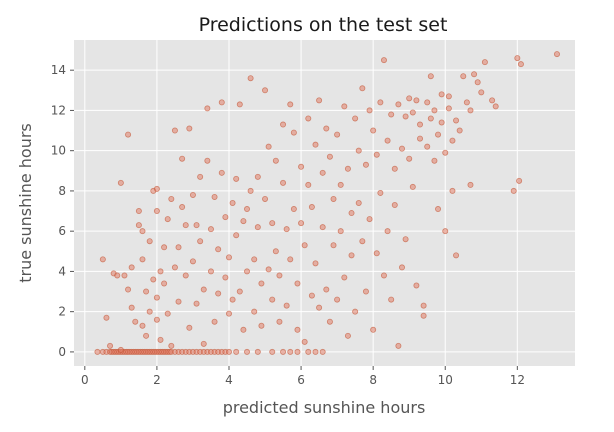  What do you see at coordinates (323, 25) in the screenshot?
I see `chart-title: Predictions on the test set` at bounding box center [323, 25].